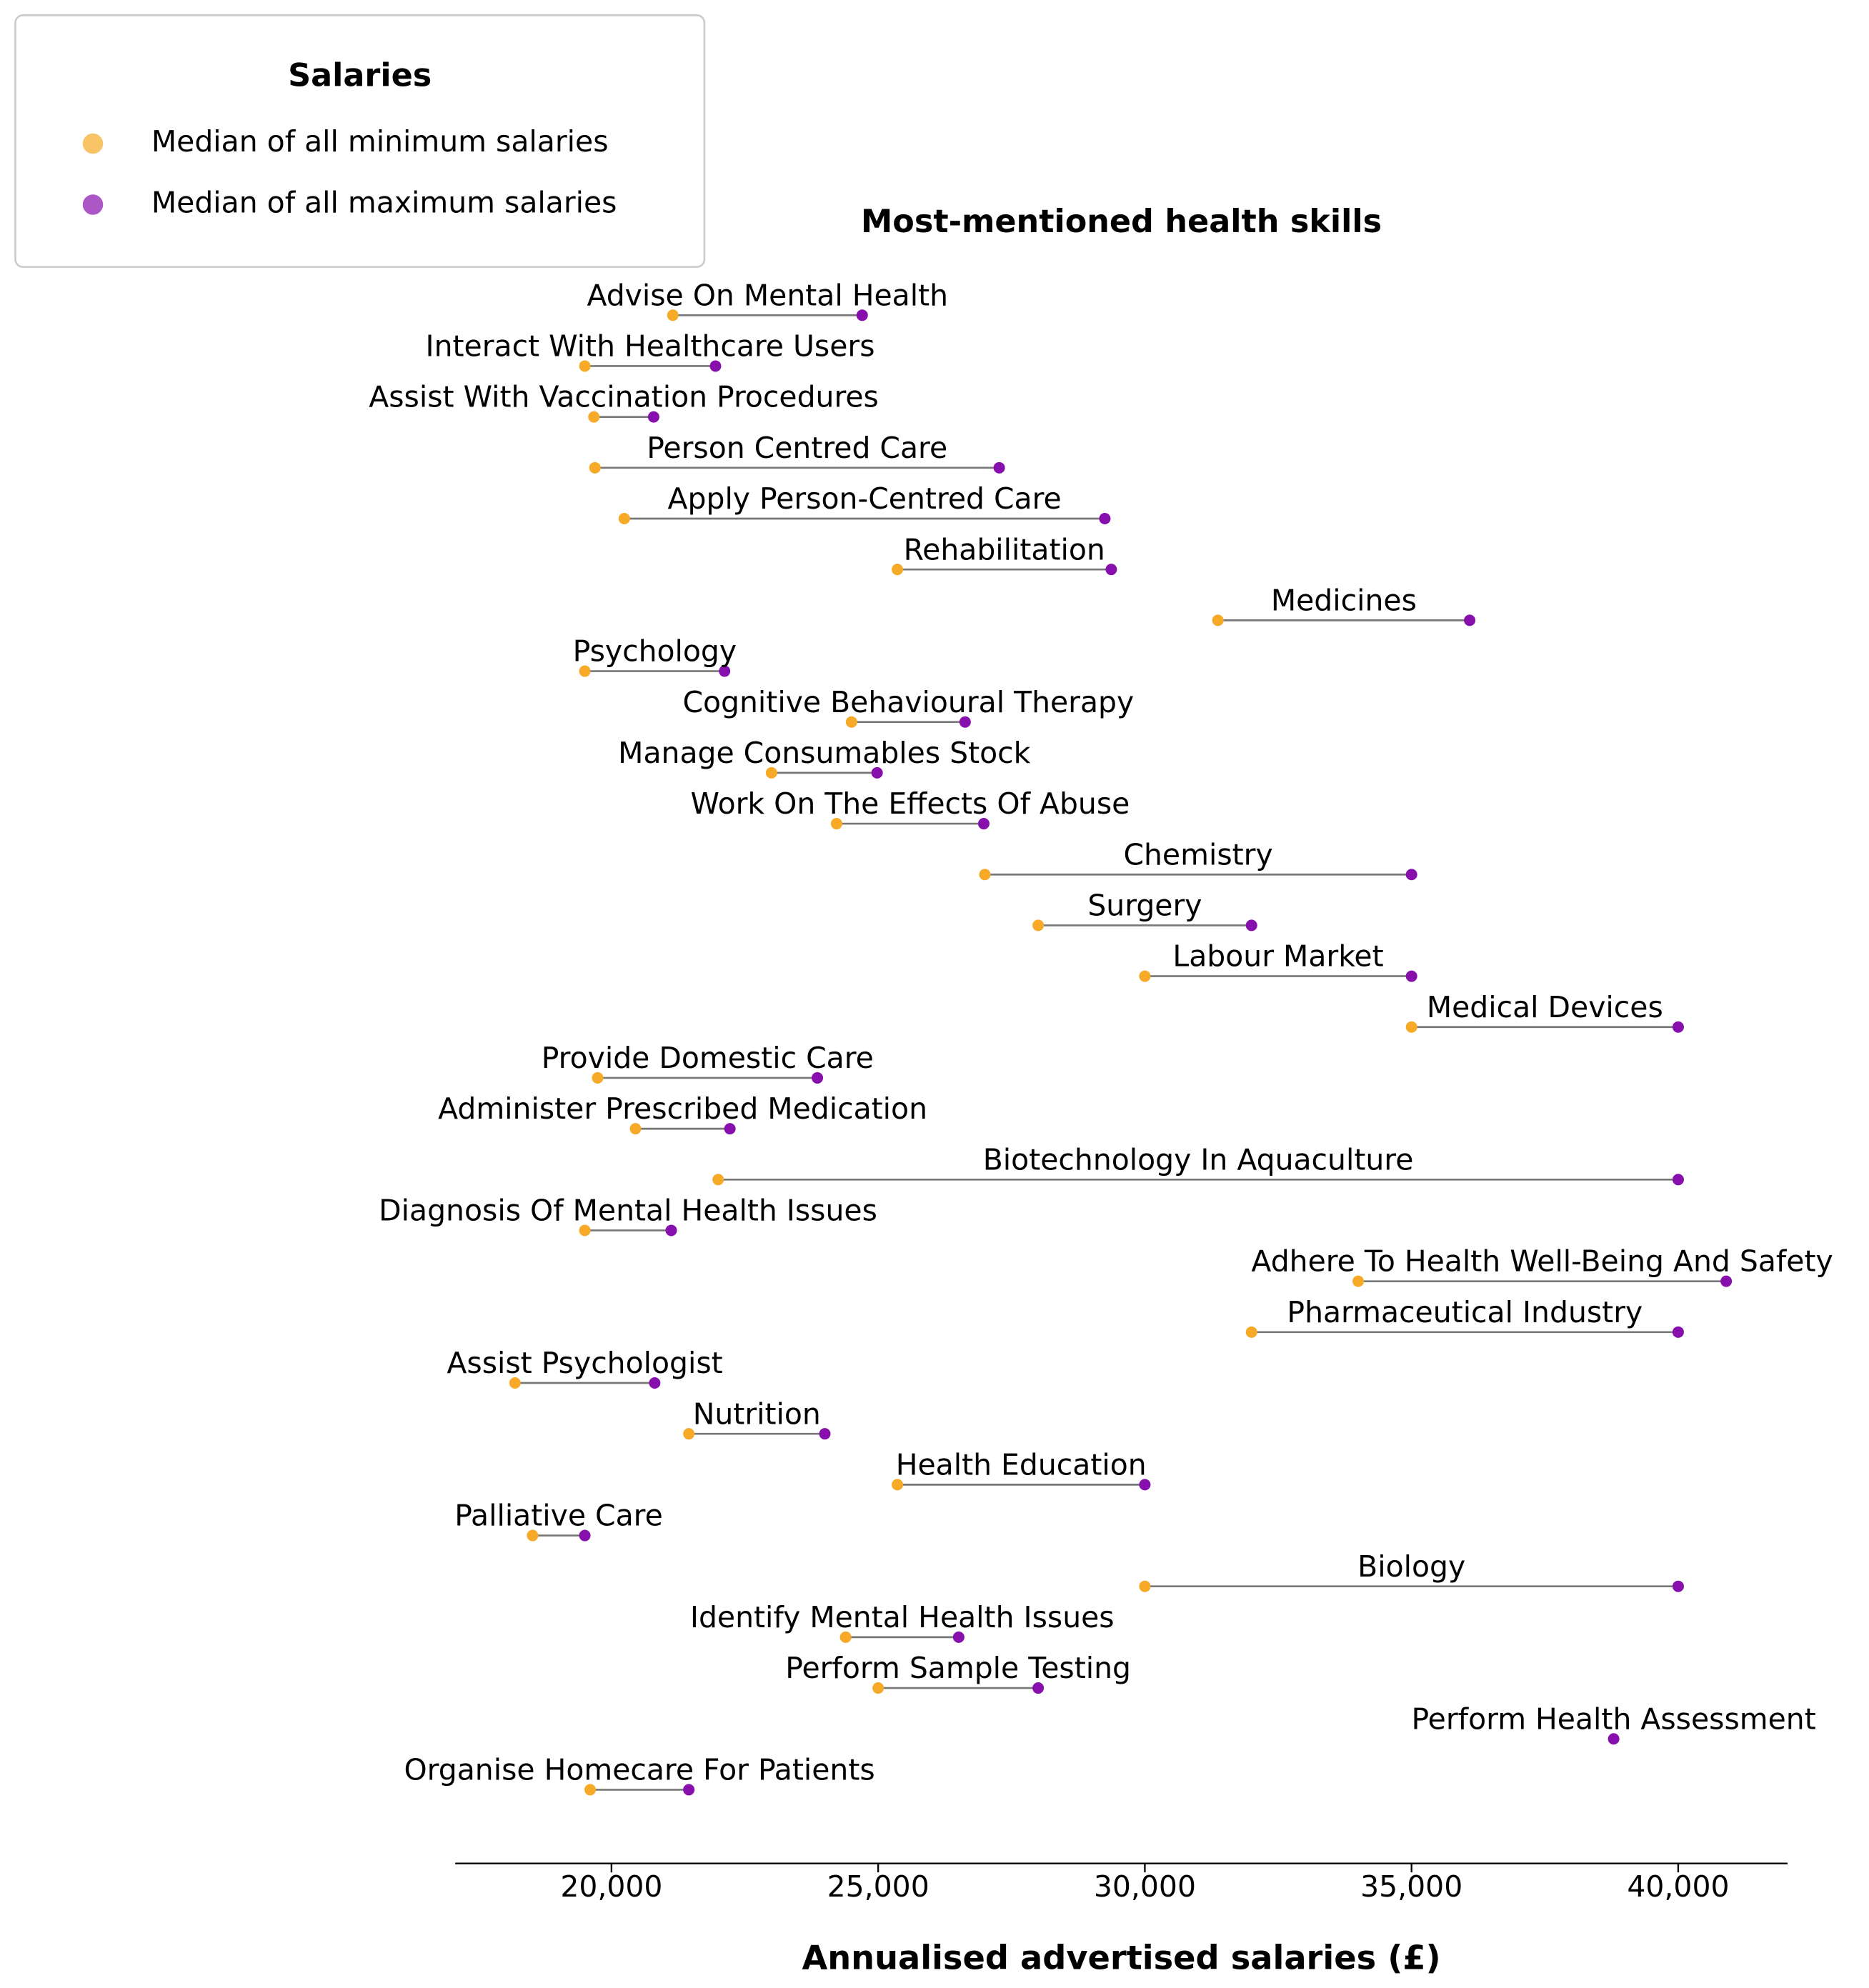 This screenshot has width=1869, height=1988. What do you see at coordinates (757, 1414) in the screenshot?
I see `category-label: Nutrition` at bounding box center [757, 1414].